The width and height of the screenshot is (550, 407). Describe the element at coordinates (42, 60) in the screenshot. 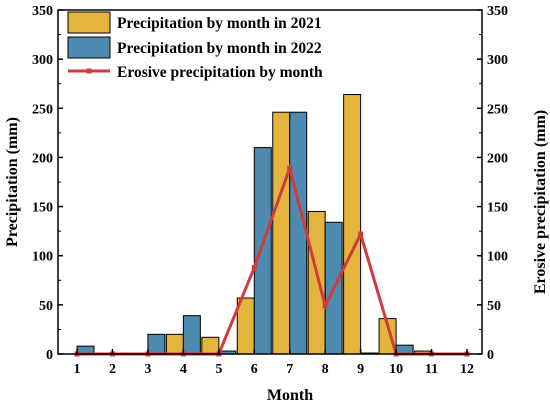

I see `y-tick-label: 300` at that location.